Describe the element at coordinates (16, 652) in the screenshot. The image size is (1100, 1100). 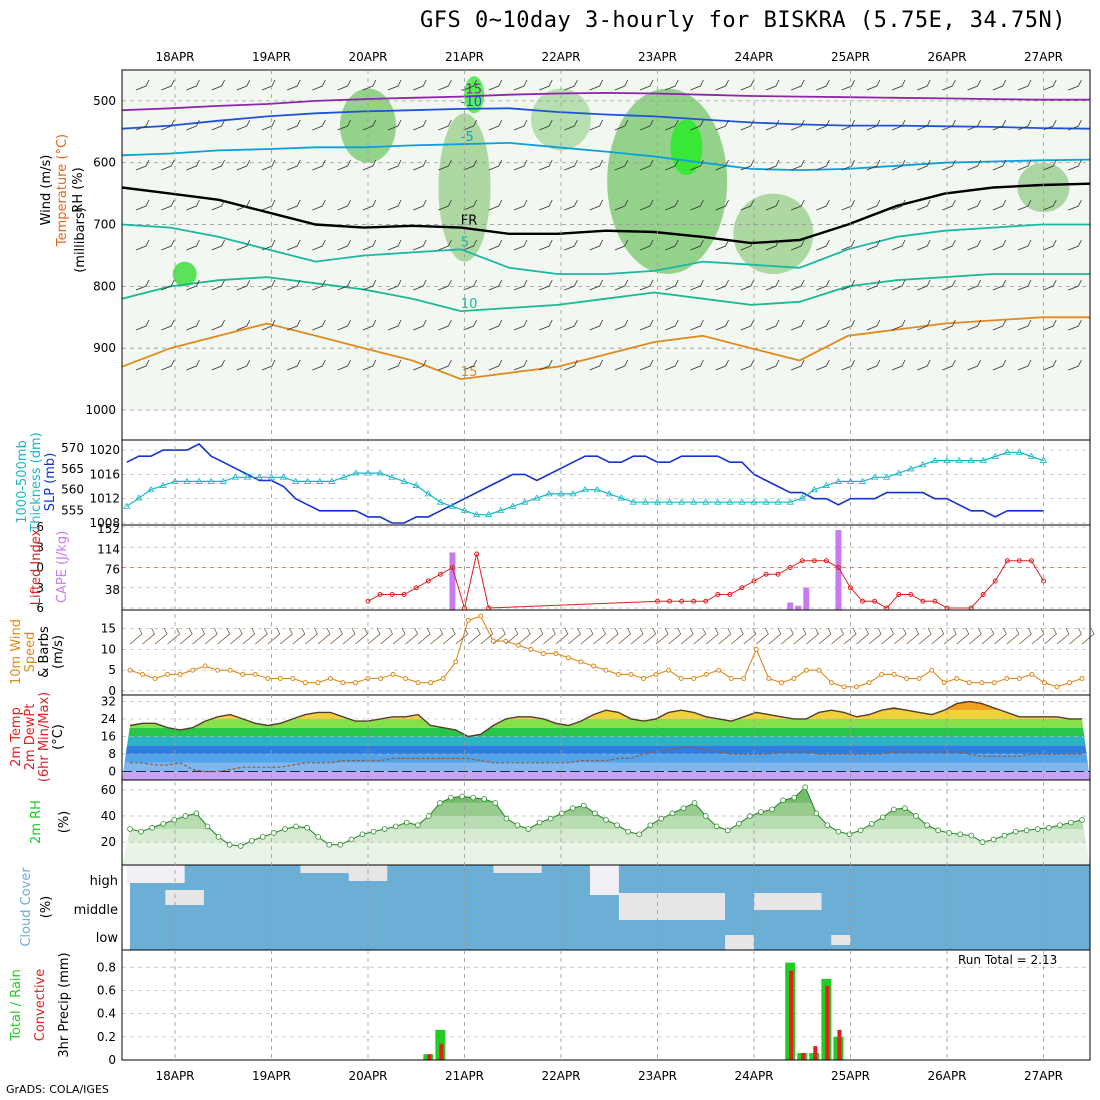
I see `panel-label-p4: 10m Wind` at that location.